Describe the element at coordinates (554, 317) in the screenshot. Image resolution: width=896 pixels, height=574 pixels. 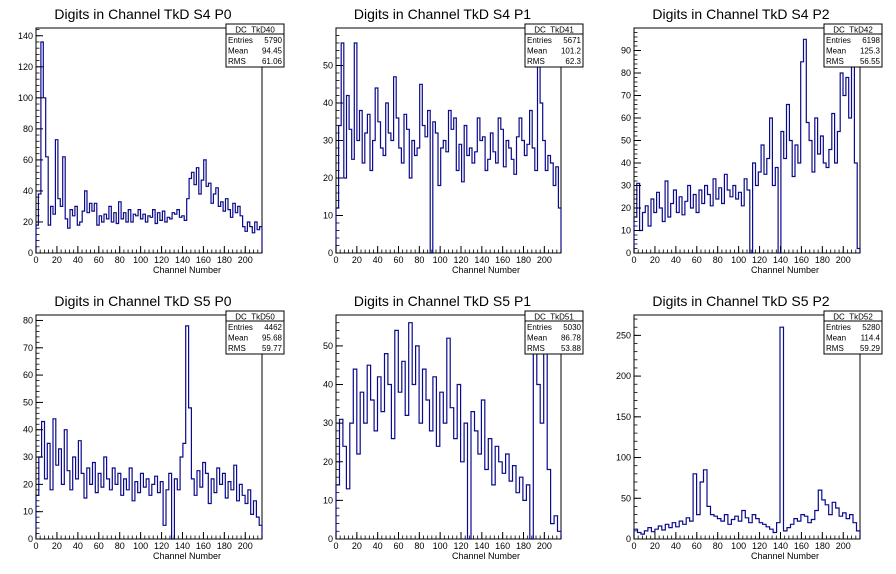
I see `stats-name: DC_TkD51` at that location.